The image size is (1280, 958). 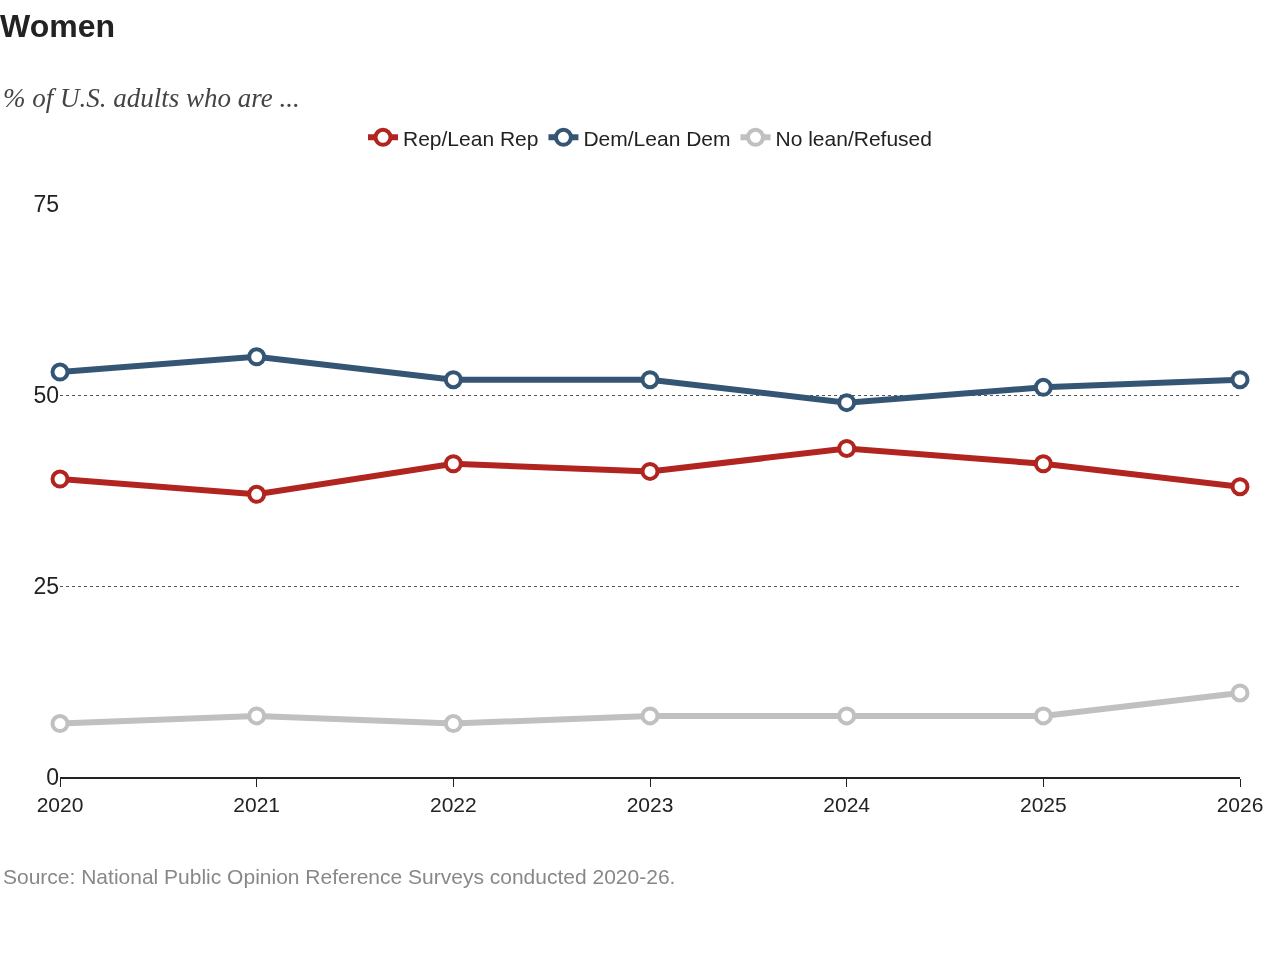 What do you see at coordinates (46, 586) in the screenshot?
I see `y-tick-label: 25` at bounding box center [46, 586].